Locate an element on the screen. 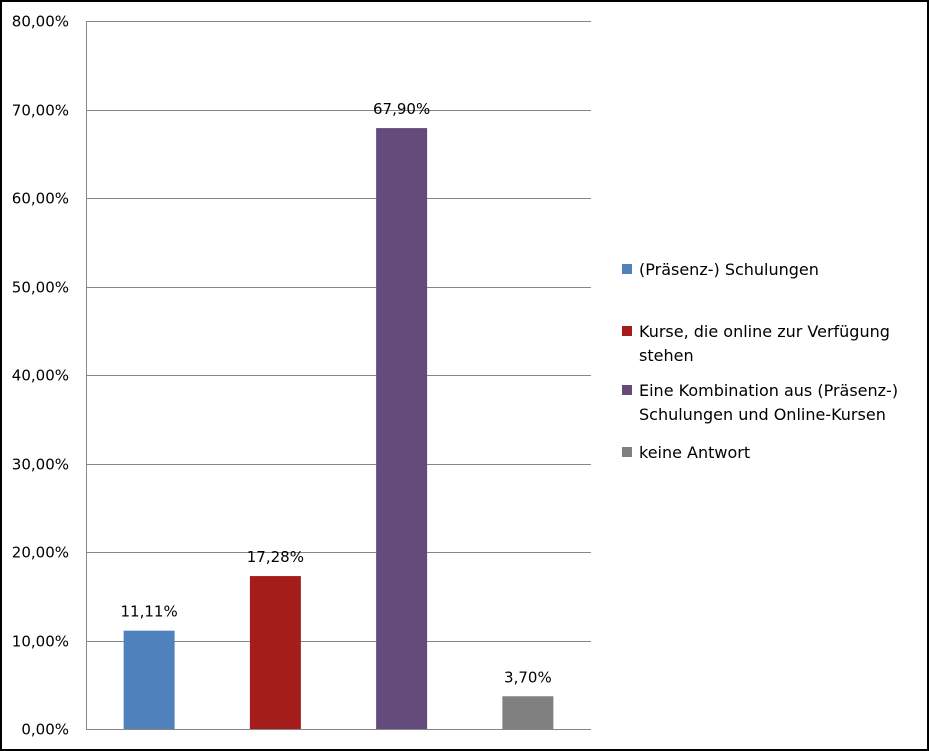 The height and width of the screenshot is (751, 929). data-label-2: 67,90% is located at coordinates (401, 109).